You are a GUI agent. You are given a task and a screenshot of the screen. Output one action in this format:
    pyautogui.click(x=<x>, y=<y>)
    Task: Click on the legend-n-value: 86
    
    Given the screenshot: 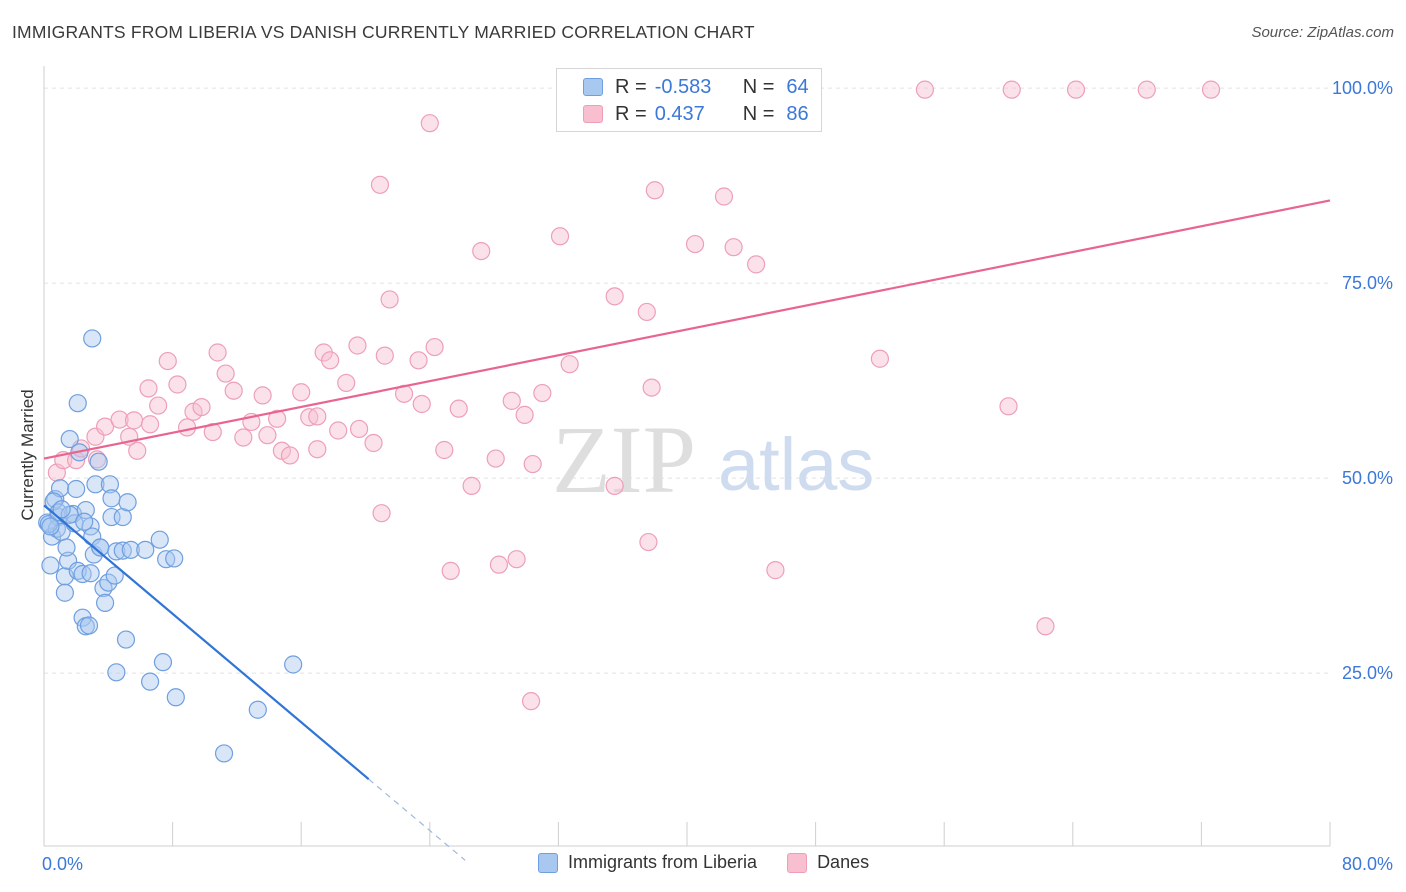 What is the action you would take?
    pyautogui.click(x=797, y=113)
    